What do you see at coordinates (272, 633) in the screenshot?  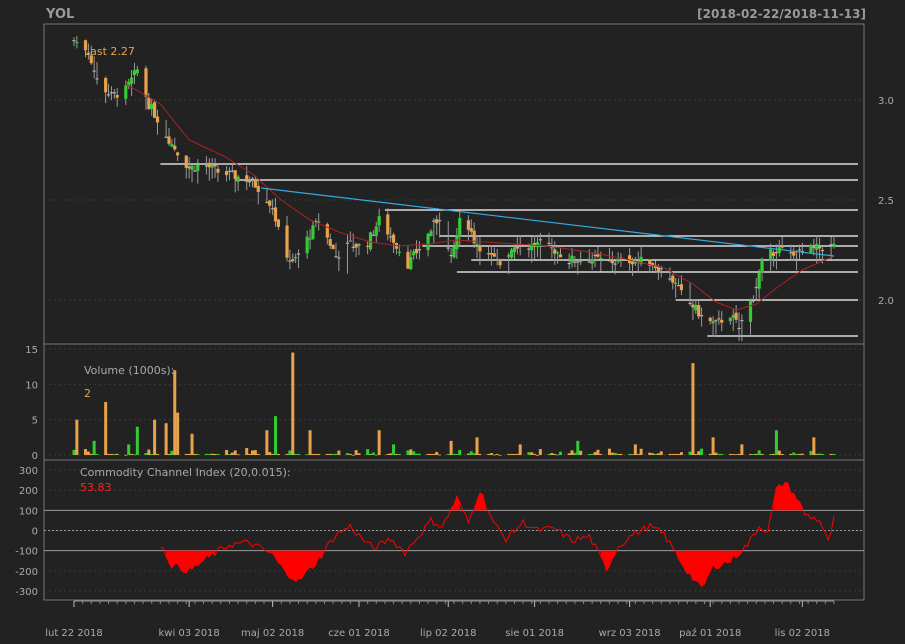 I see `x-tick-label: maj 02 2018` at bounding box center [272, 633].